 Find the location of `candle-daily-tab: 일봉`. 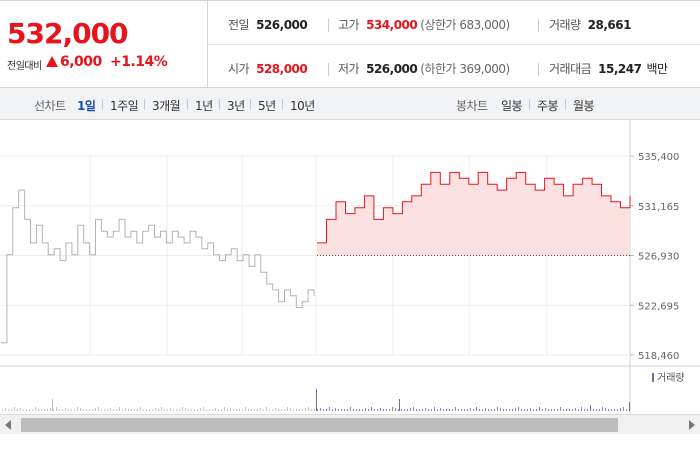

candle-daily-tab: 일봉 is located at coordinates (512, 106).